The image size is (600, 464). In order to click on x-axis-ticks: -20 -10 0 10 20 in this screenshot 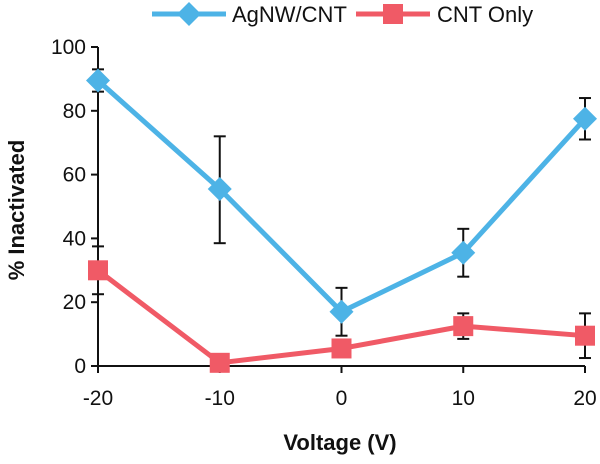, I will do `click(340, 388)`.